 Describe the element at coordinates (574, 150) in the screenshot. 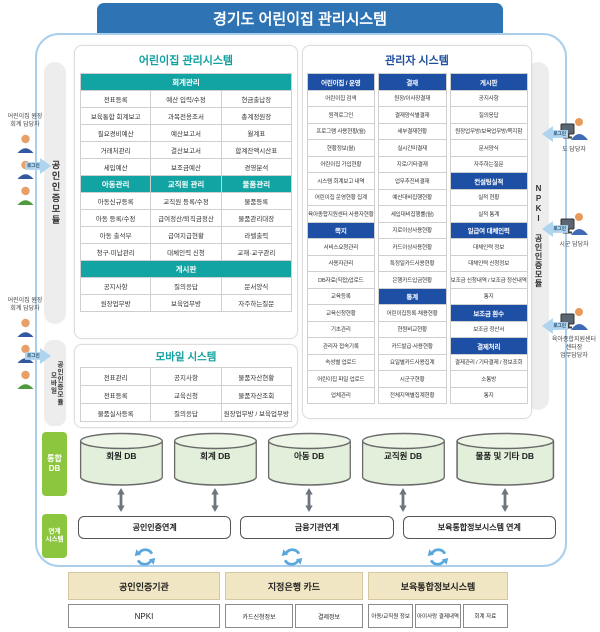

I see `user-label: 도 담당자` at that location.